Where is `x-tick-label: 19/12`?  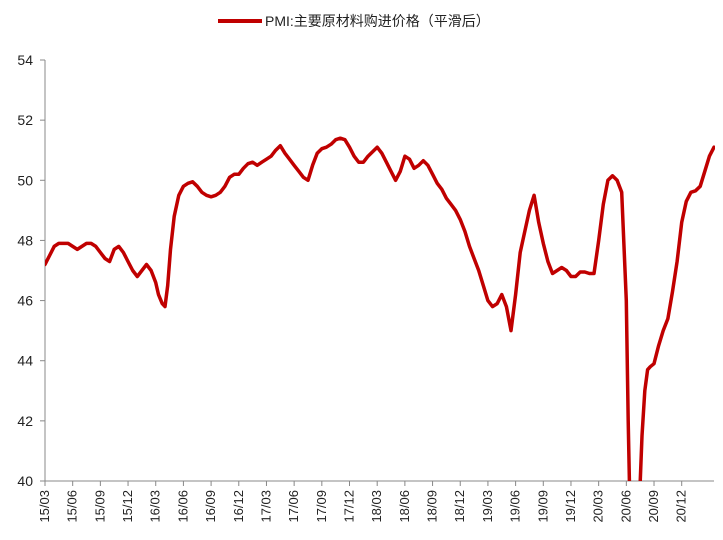
x-tick-label: 19/12 is located at coordinates (570, 506).